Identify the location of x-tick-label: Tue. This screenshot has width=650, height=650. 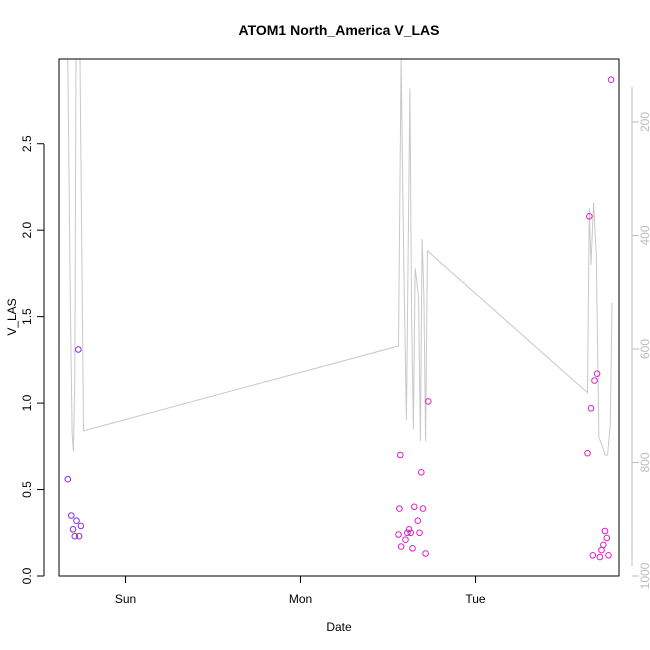
(475, 599).